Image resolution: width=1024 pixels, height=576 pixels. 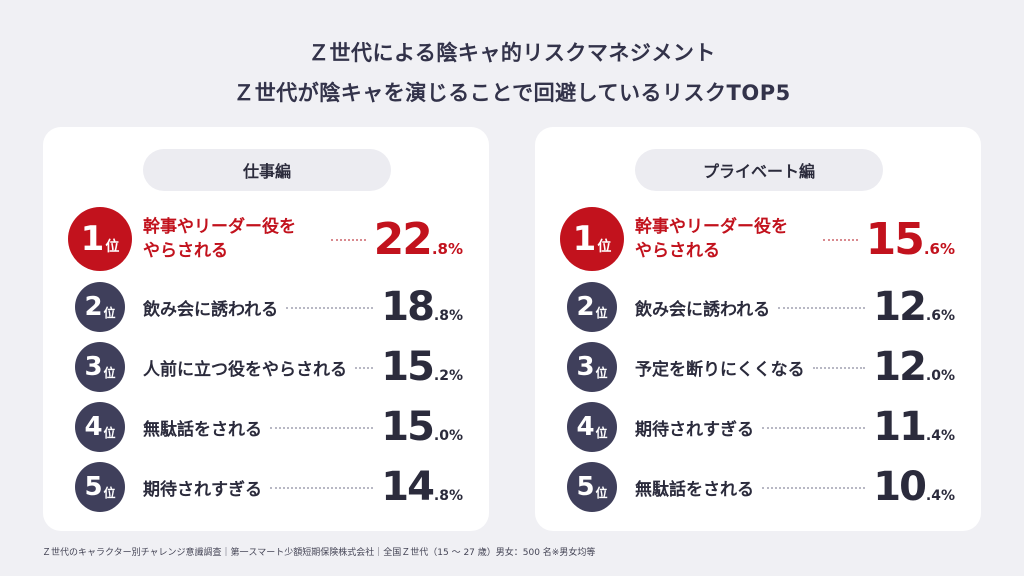 I want to click on value-integer: 18, so click(x=408, y=307).